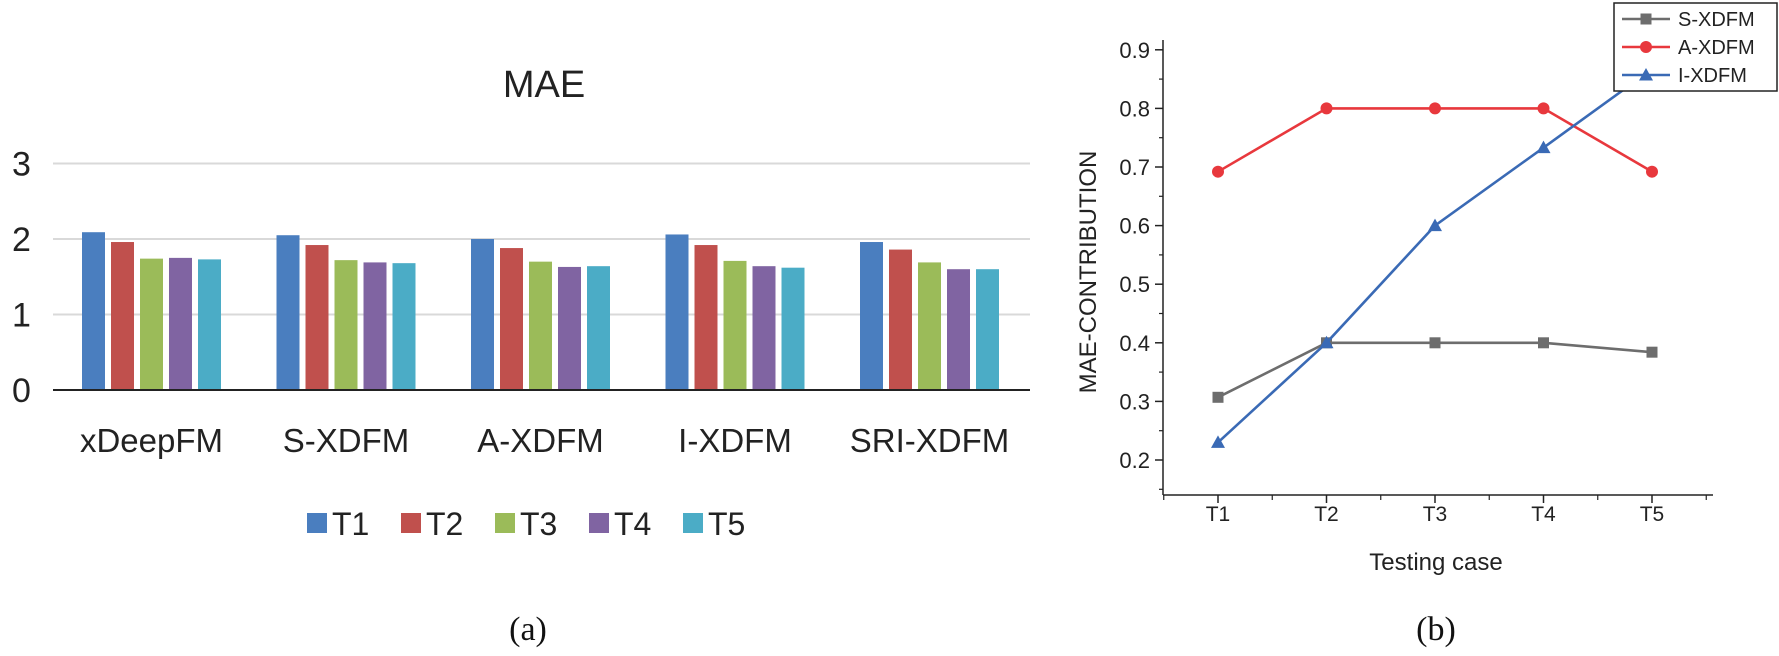  I want to click on legend-marker-a-xdfm, so click(1646, 47).